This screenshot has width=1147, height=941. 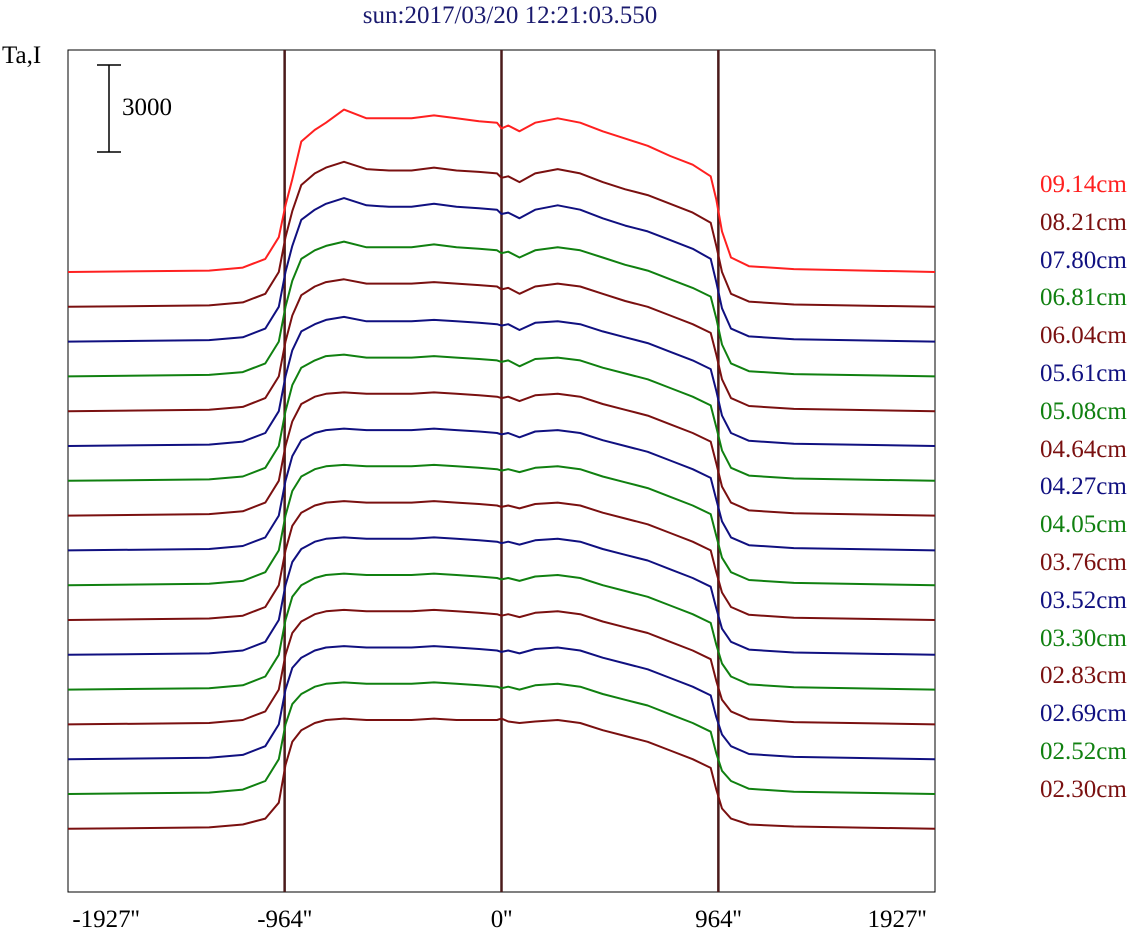 I want to click on series-line-02.52cm, so click(x=501, y=738).